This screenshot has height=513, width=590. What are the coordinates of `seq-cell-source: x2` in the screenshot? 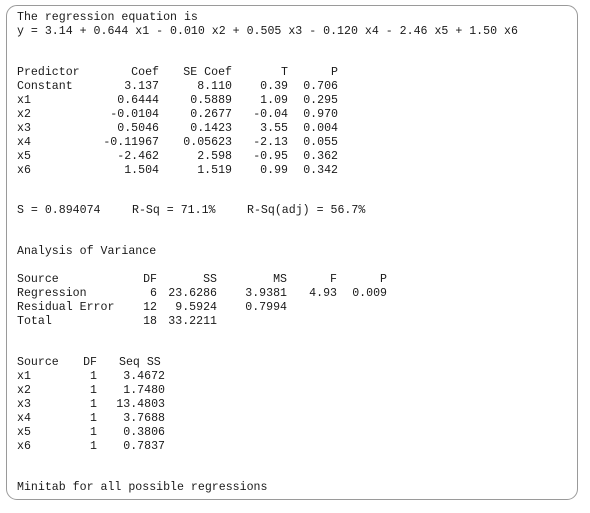 It's located at (24, 390).